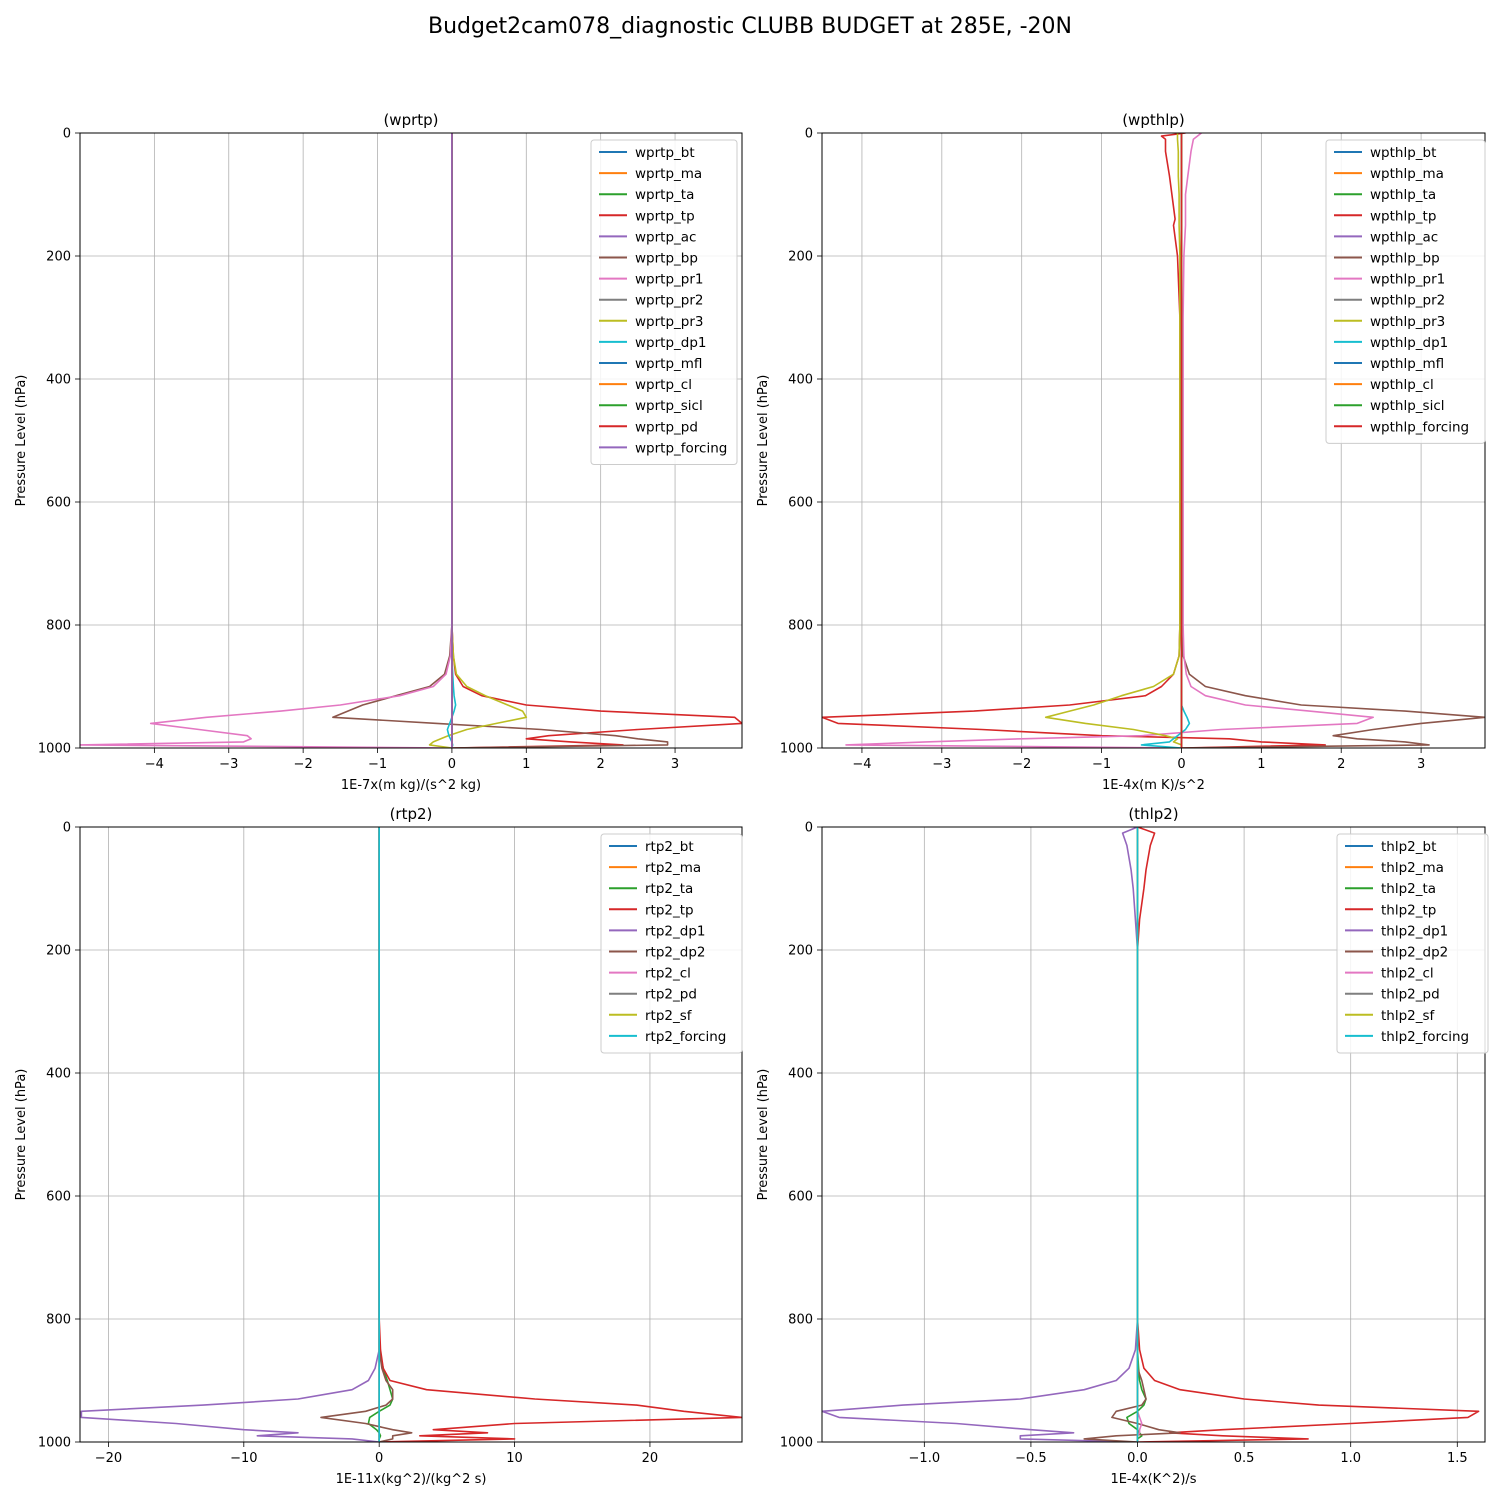  I want to click on x-tick-label: 1.0, so click(1350, 1458).